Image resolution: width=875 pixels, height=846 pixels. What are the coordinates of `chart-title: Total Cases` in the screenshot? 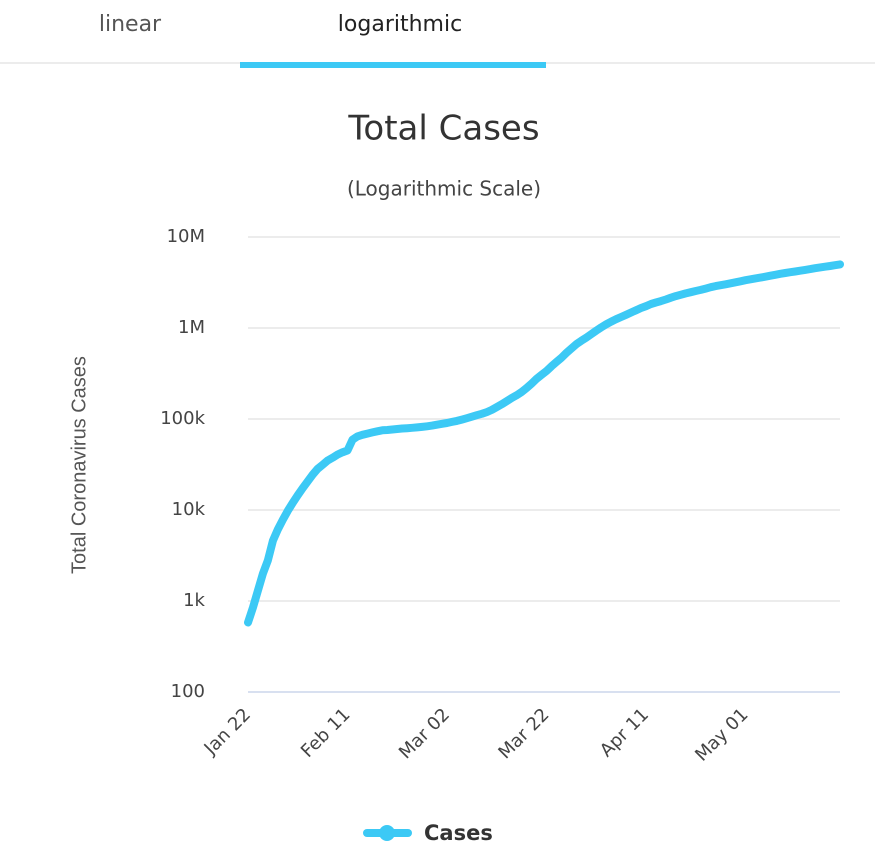 It's located at (443, 129).